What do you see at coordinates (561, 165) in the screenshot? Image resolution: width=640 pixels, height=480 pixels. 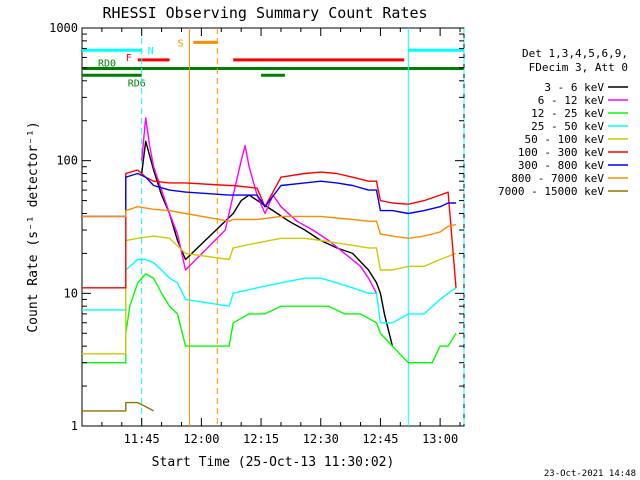 I see `legend-label-6: 300 - 800 keV` at bounding box center [561, 165].